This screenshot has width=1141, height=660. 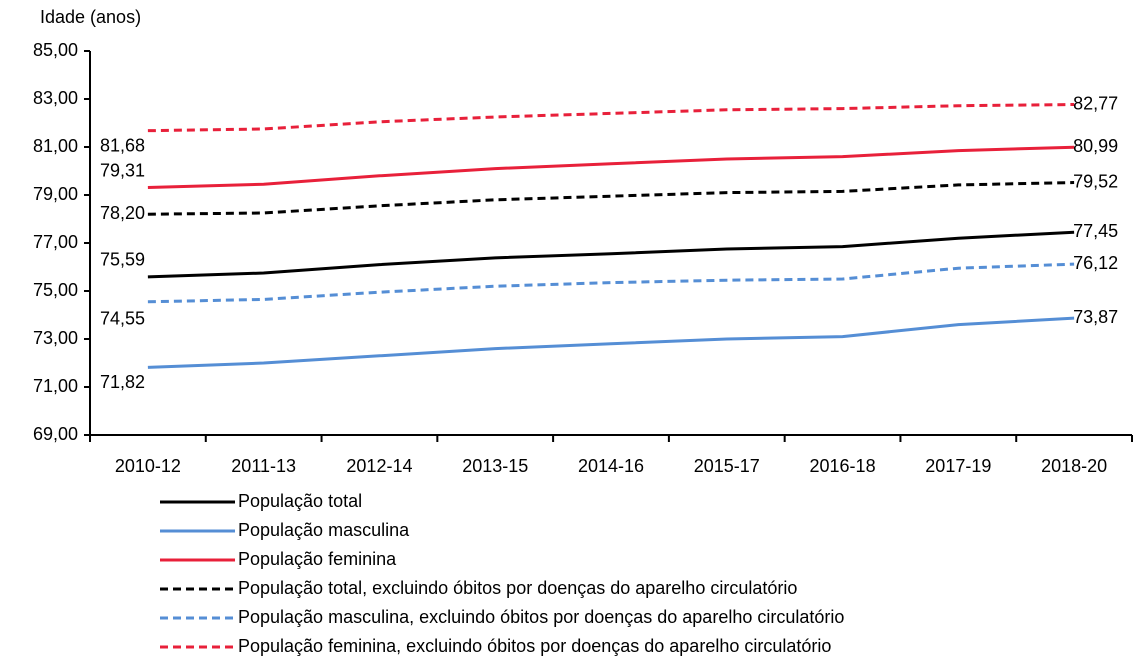 What do you see at coordinates (1095, 181) in the screenshot?
I see `data-label: 79,52` at bounding box center [1095, 181].